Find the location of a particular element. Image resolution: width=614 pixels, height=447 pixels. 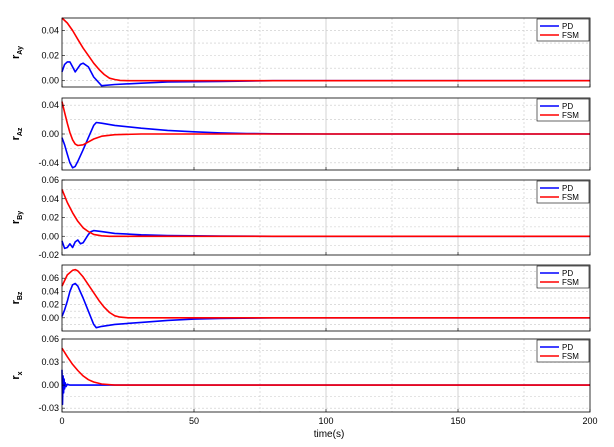

y-axis-label: rAy is located at coordinates (17, 52).